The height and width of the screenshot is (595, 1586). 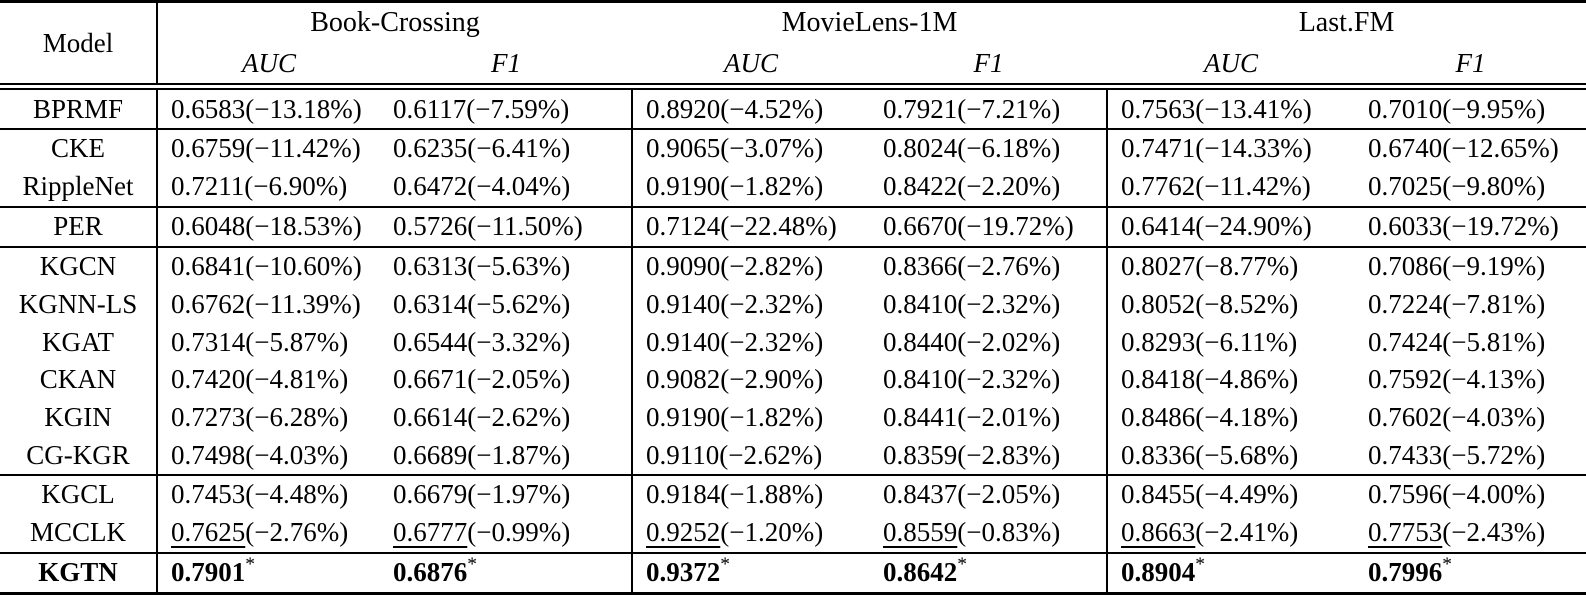 What do you see at coordinates (518, 108) in the screenshot?
I see `delta-percentage: (−7.59%)` at bounding box center [518, 108].